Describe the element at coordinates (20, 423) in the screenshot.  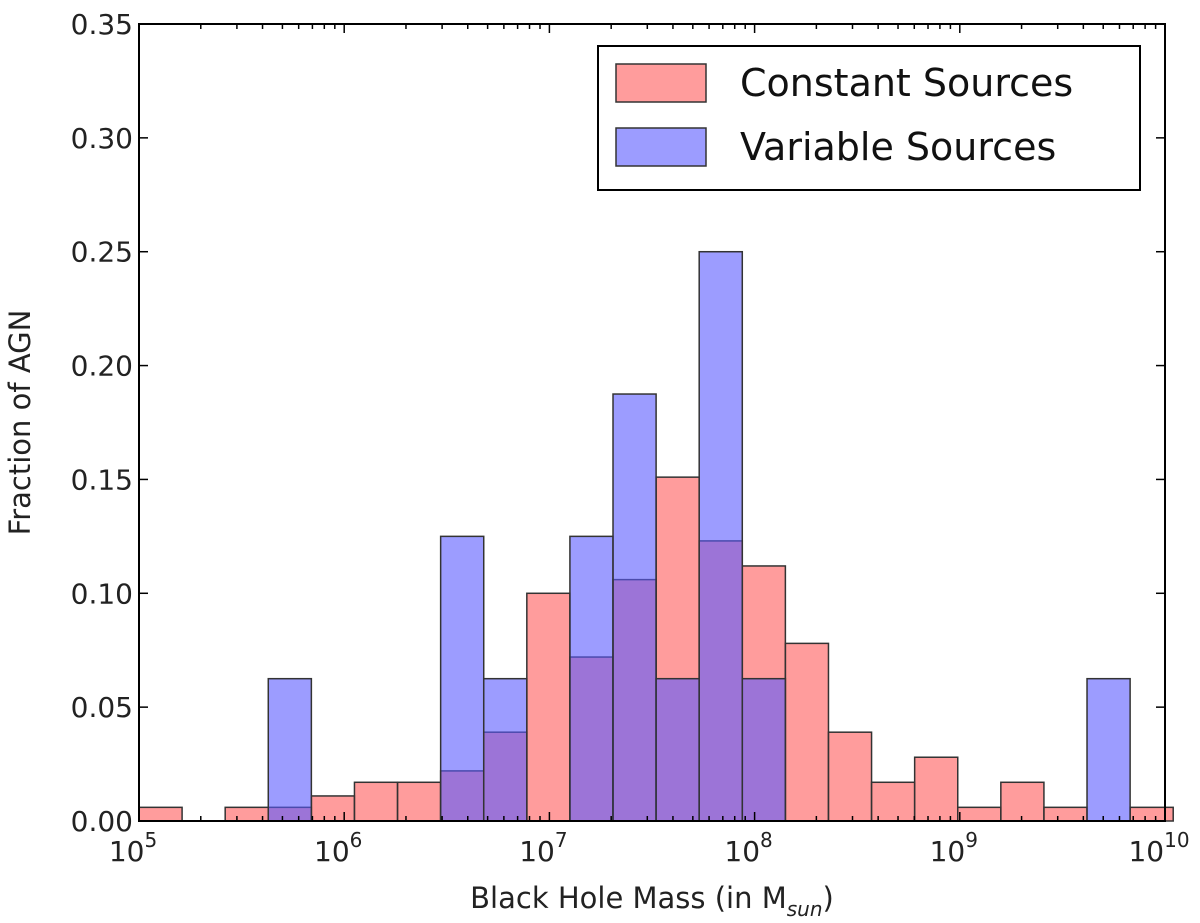
I see `y-axis-title: Fraction of AGN` at that location.